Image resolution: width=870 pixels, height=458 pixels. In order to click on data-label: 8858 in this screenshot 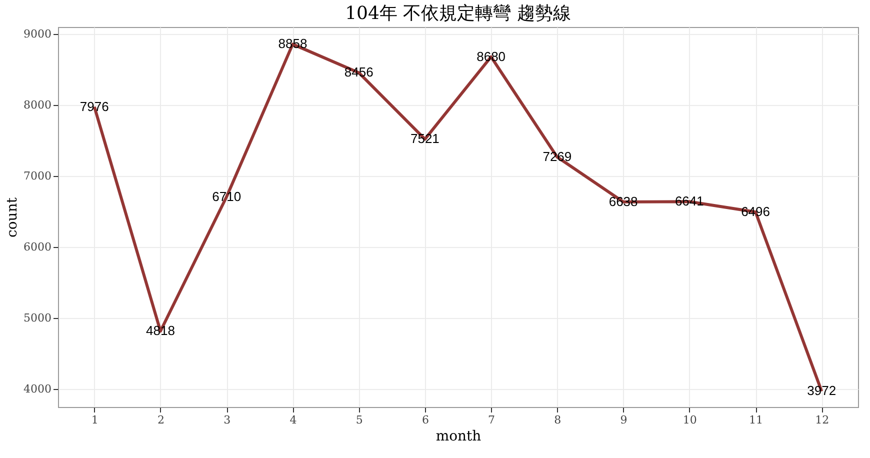, I will do `click(293, 44)`.